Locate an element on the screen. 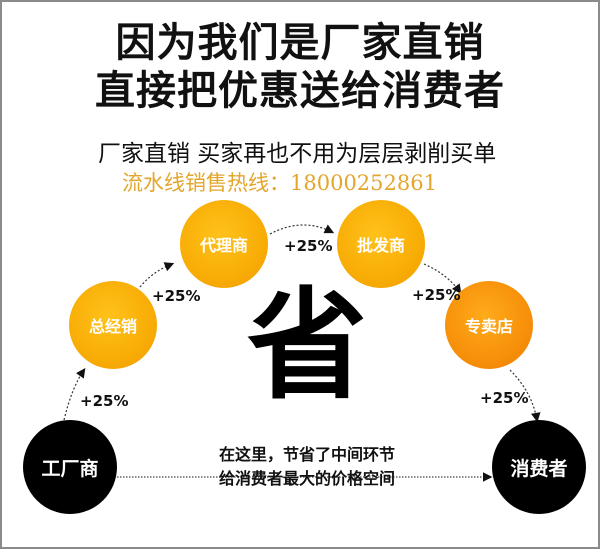 This screenshot has height=549, width=600. savings-note-line-2: 给消费者最大的价格空间 is located at coordinates (306, 478).